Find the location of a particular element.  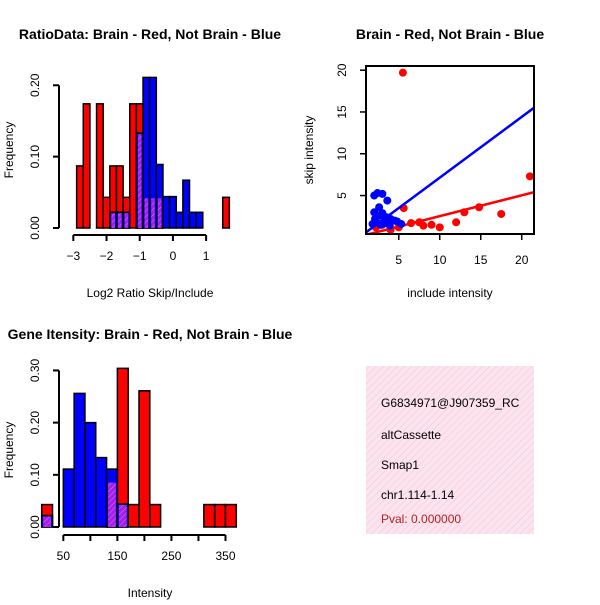

ratio-histogram-axes: −3 −2 −1 0 1 0.00 0.10 0.20 is located at coordinates (119, 168).